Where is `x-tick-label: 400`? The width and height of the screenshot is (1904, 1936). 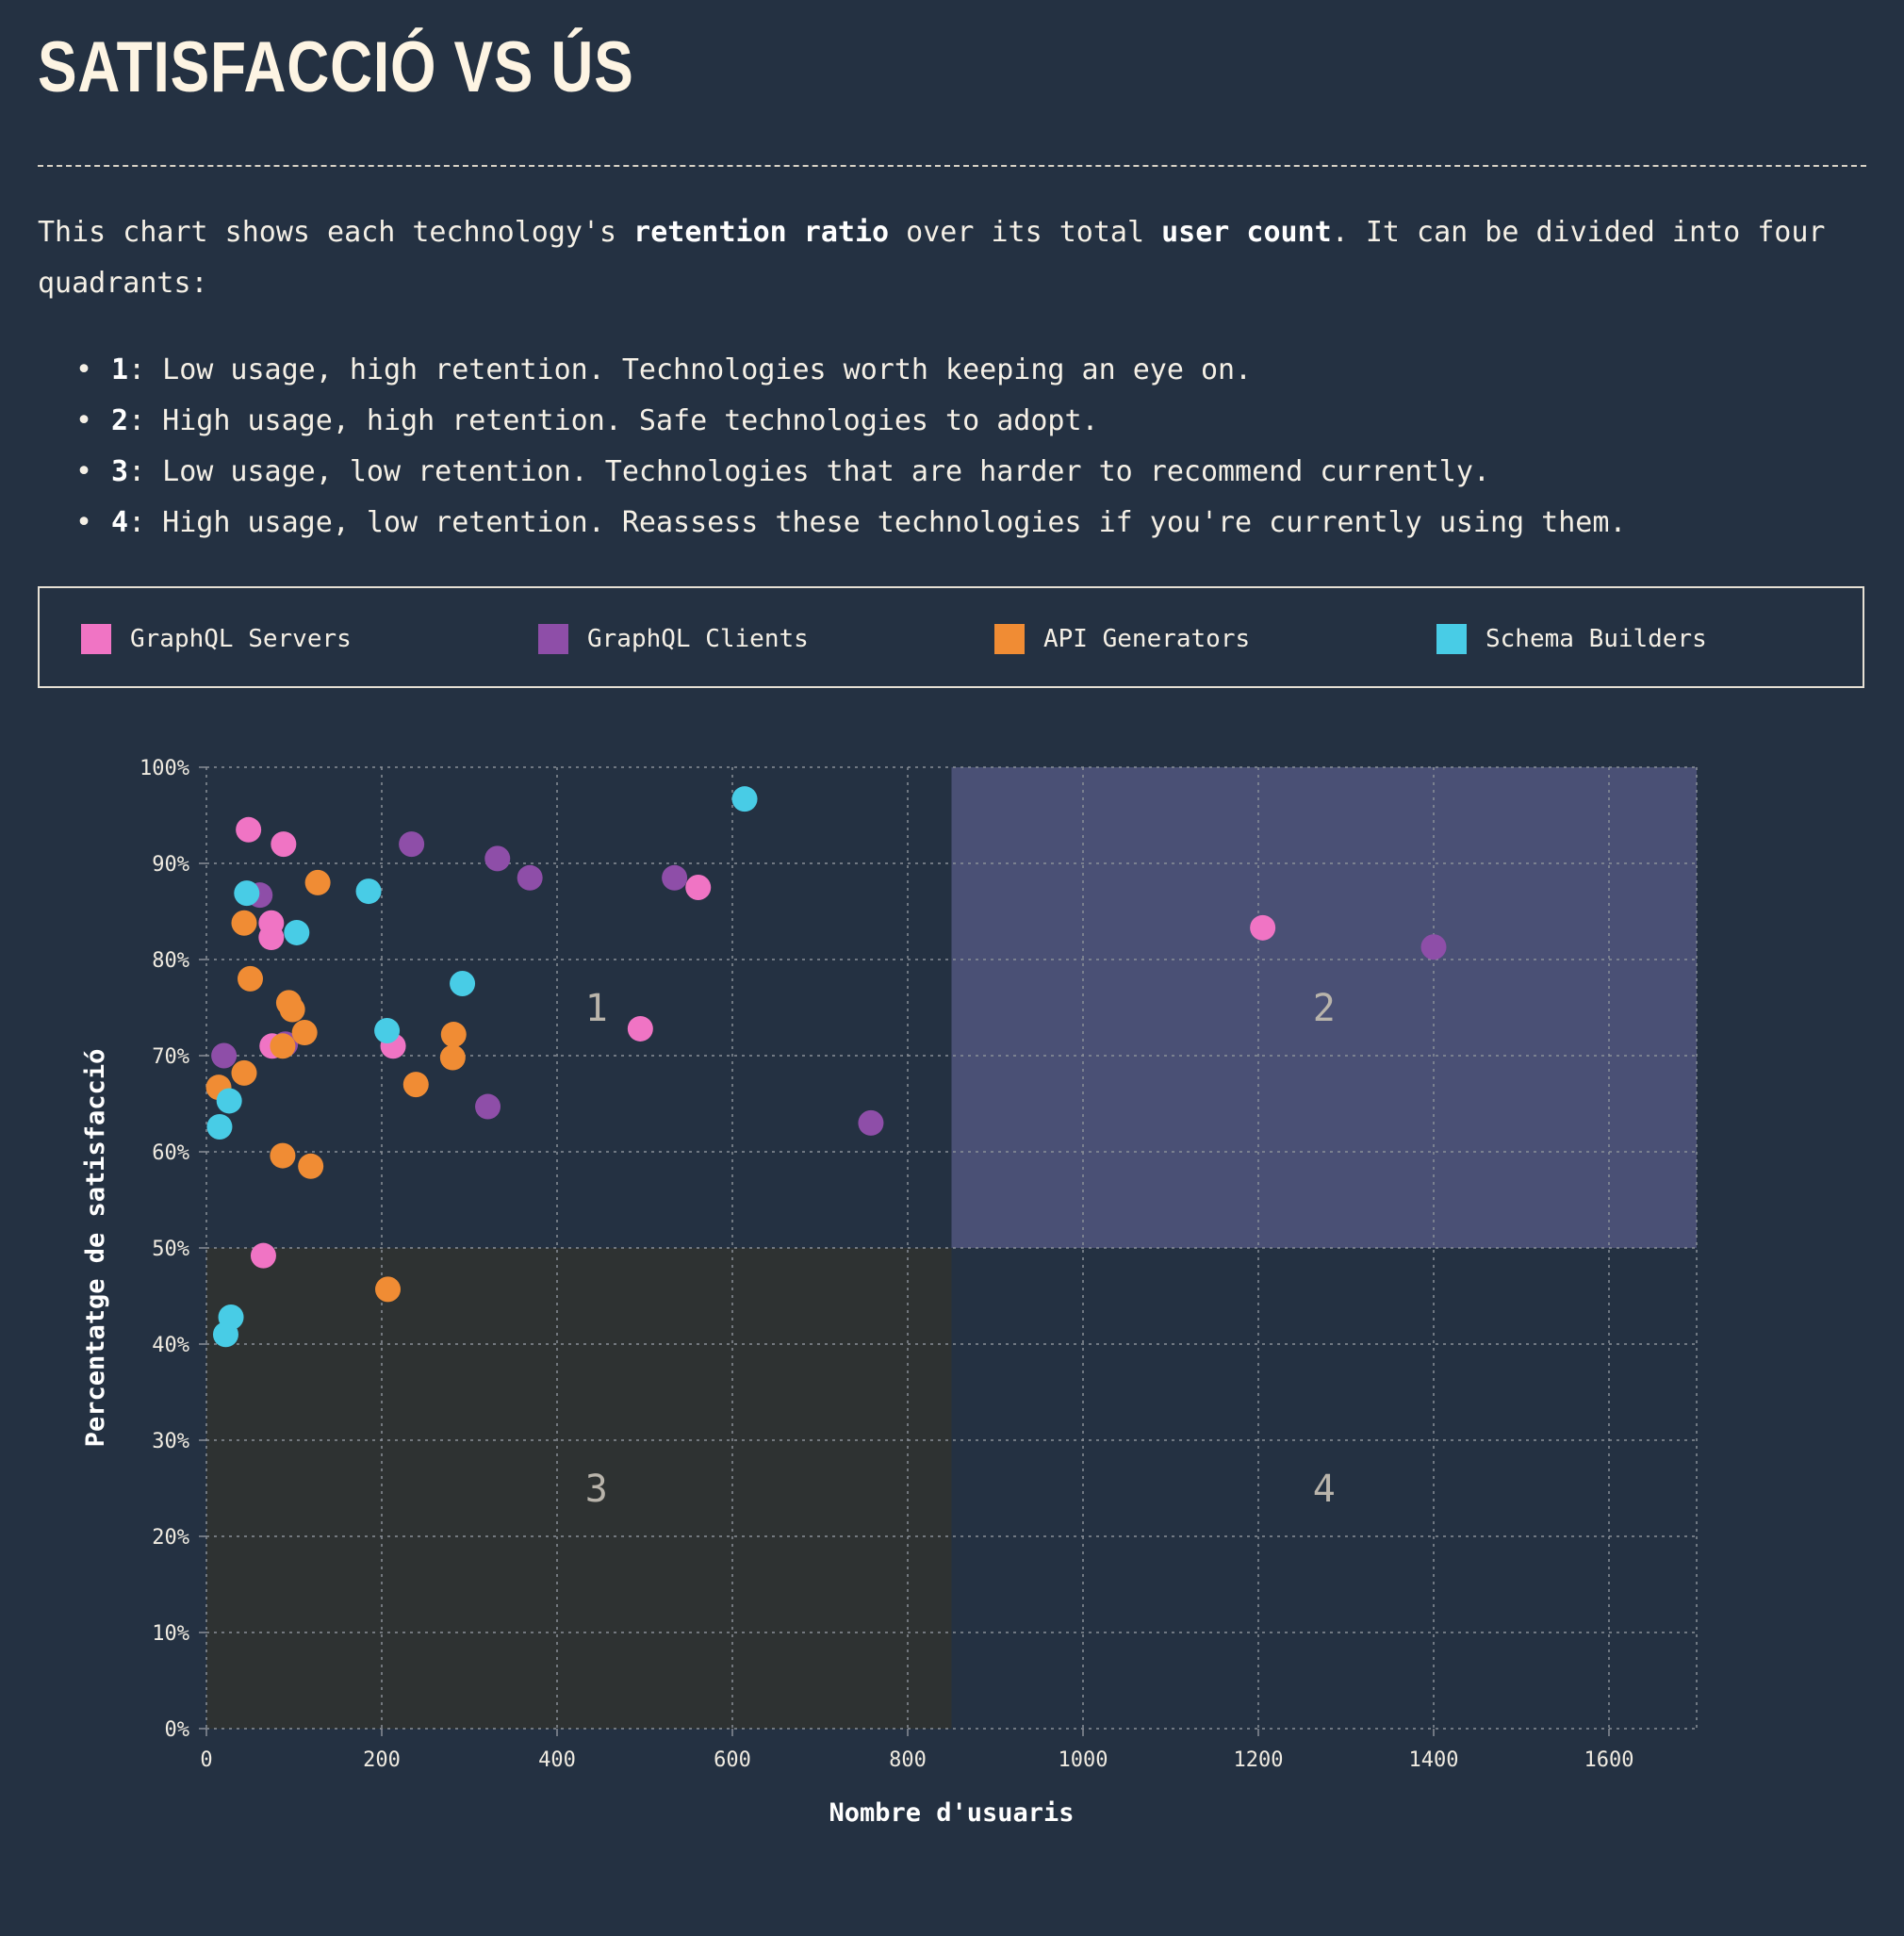 x-tick-label: 400 is located at coordinates (557, 1760).